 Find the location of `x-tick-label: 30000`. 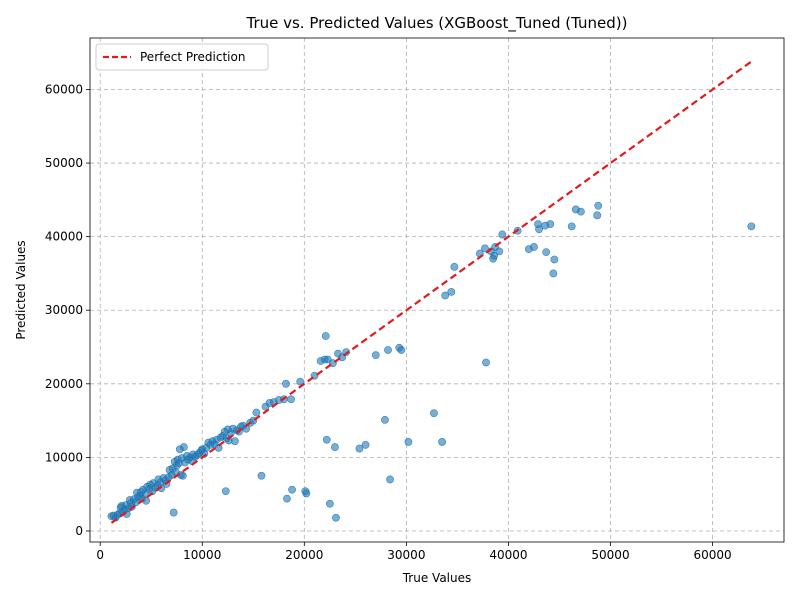

x-tick-label: 30000 is located at coordinates (406, 555).